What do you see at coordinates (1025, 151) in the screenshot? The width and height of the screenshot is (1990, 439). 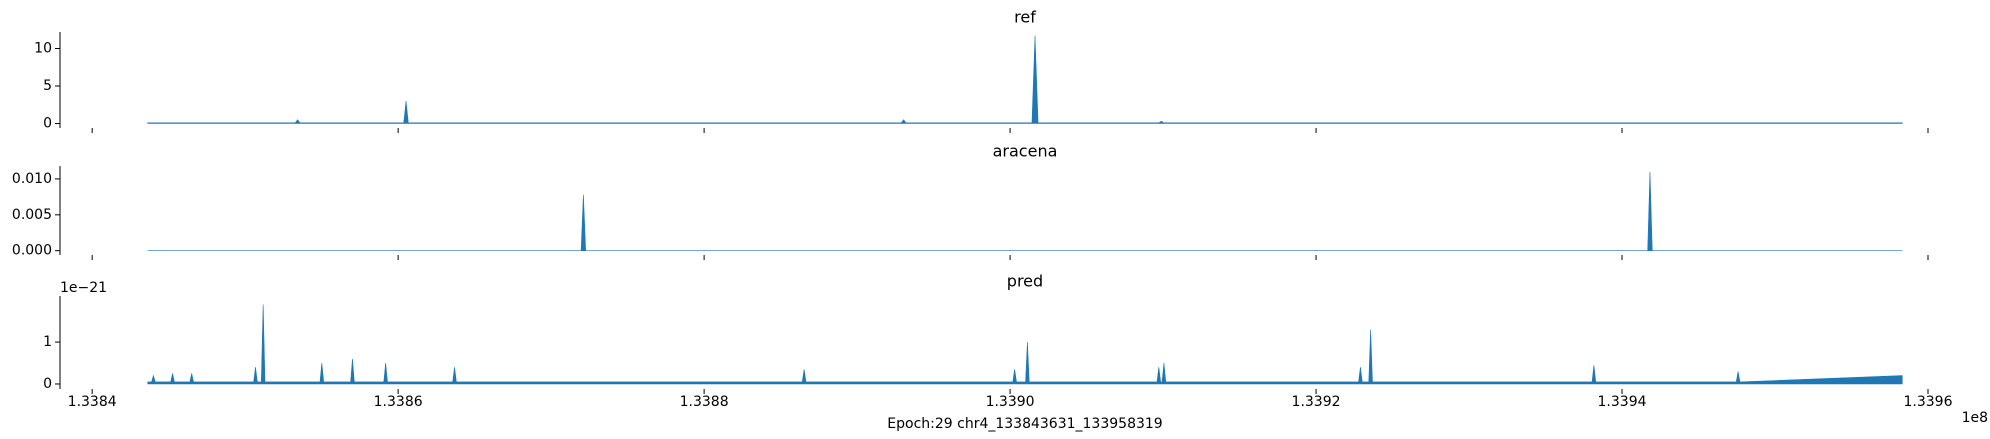 I see `panel-title: aracena` at bounding box center [1025, 151].